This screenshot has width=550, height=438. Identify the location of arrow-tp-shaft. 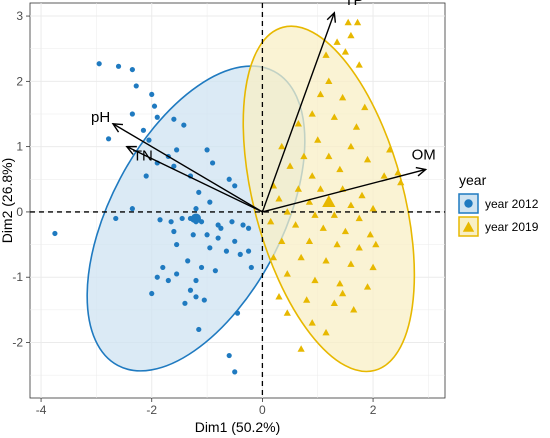
(298, 112).